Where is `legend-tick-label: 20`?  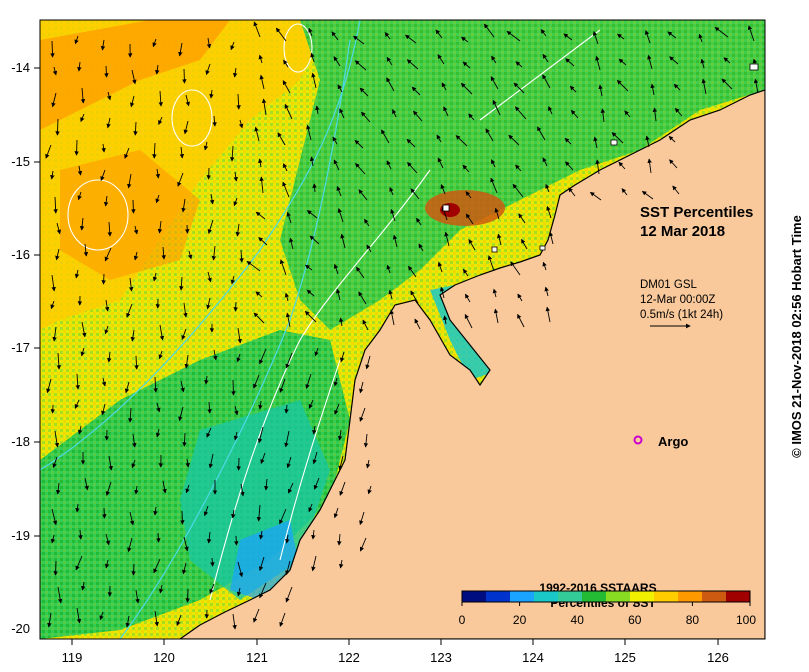 legend-tick-label: 20 is located at coordinates (520, 620).